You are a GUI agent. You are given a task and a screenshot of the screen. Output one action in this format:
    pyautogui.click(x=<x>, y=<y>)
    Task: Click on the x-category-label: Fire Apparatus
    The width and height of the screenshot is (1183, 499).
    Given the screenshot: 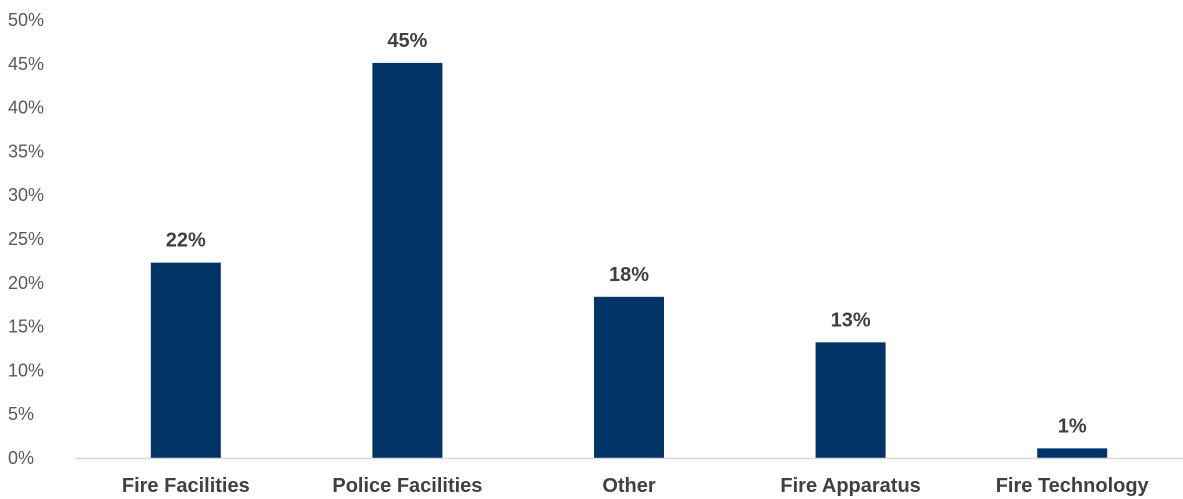 What is the action you would take?
    pyautogui.click(x=850, y=486)
    